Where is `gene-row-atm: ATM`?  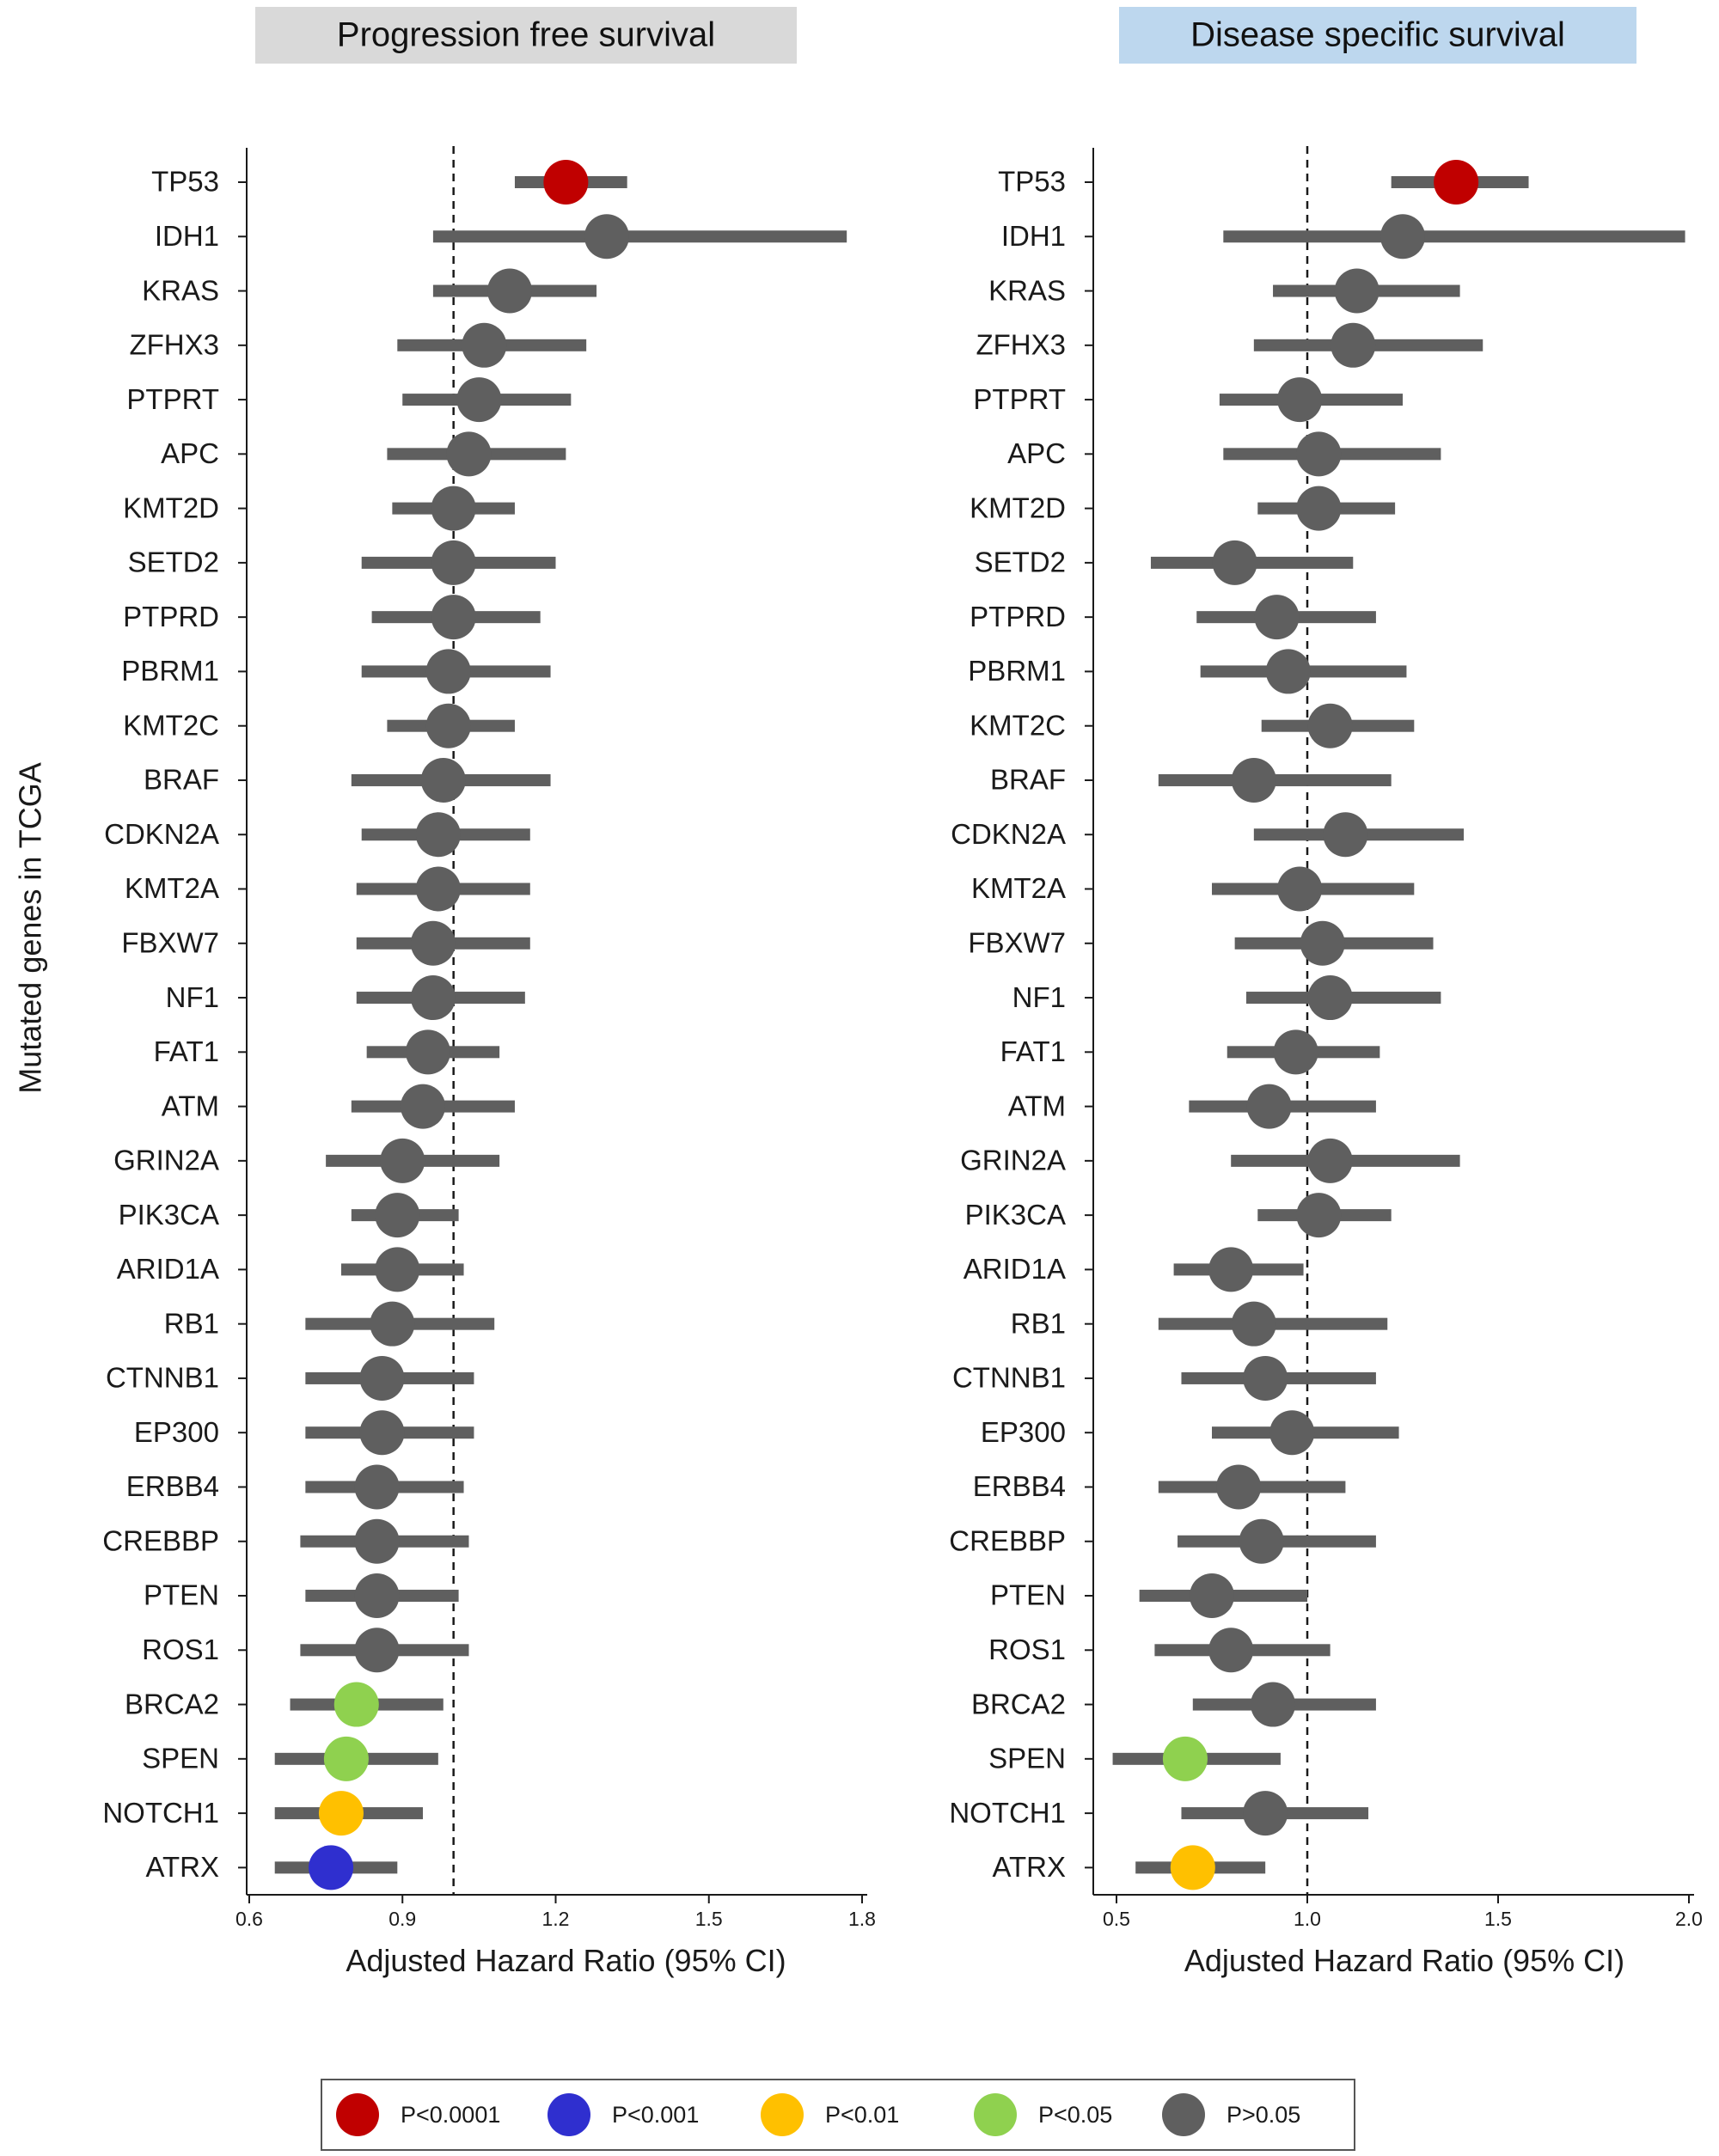 gene-row-atm: ATM is located at coordinates (338, 1106).